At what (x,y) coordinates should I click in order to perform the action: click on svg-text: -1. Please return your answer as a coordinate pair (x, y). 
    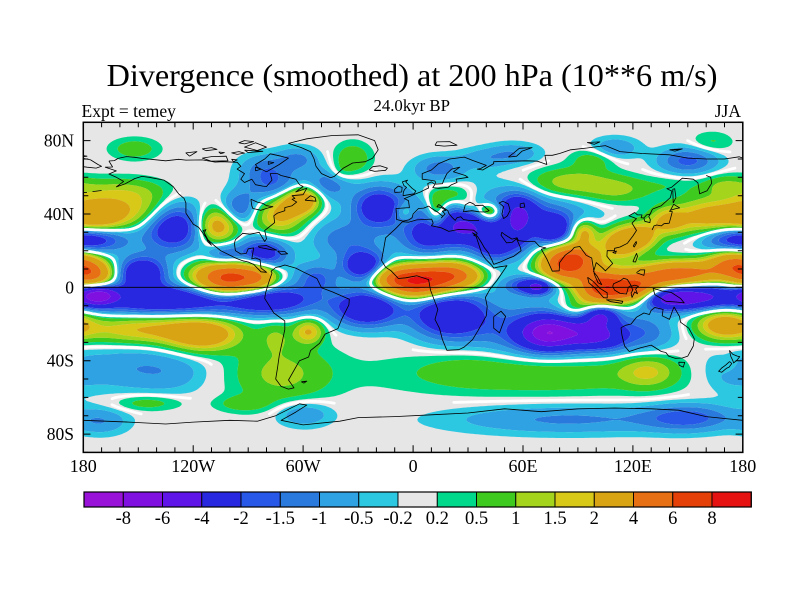
    Looking at the image, I should click on (319, 519).